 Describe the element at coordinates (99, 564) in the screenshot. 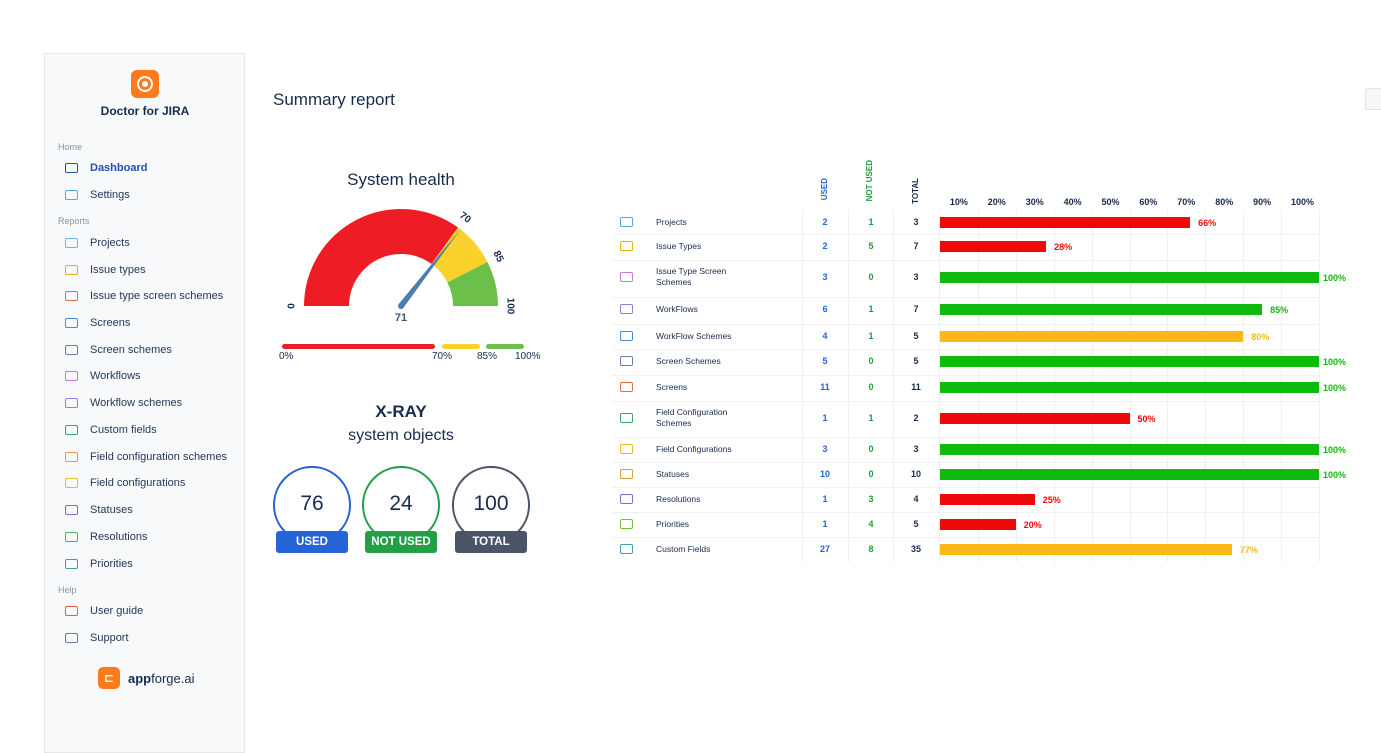

I see `sidebar-item-priorities: Priorities` at that location.